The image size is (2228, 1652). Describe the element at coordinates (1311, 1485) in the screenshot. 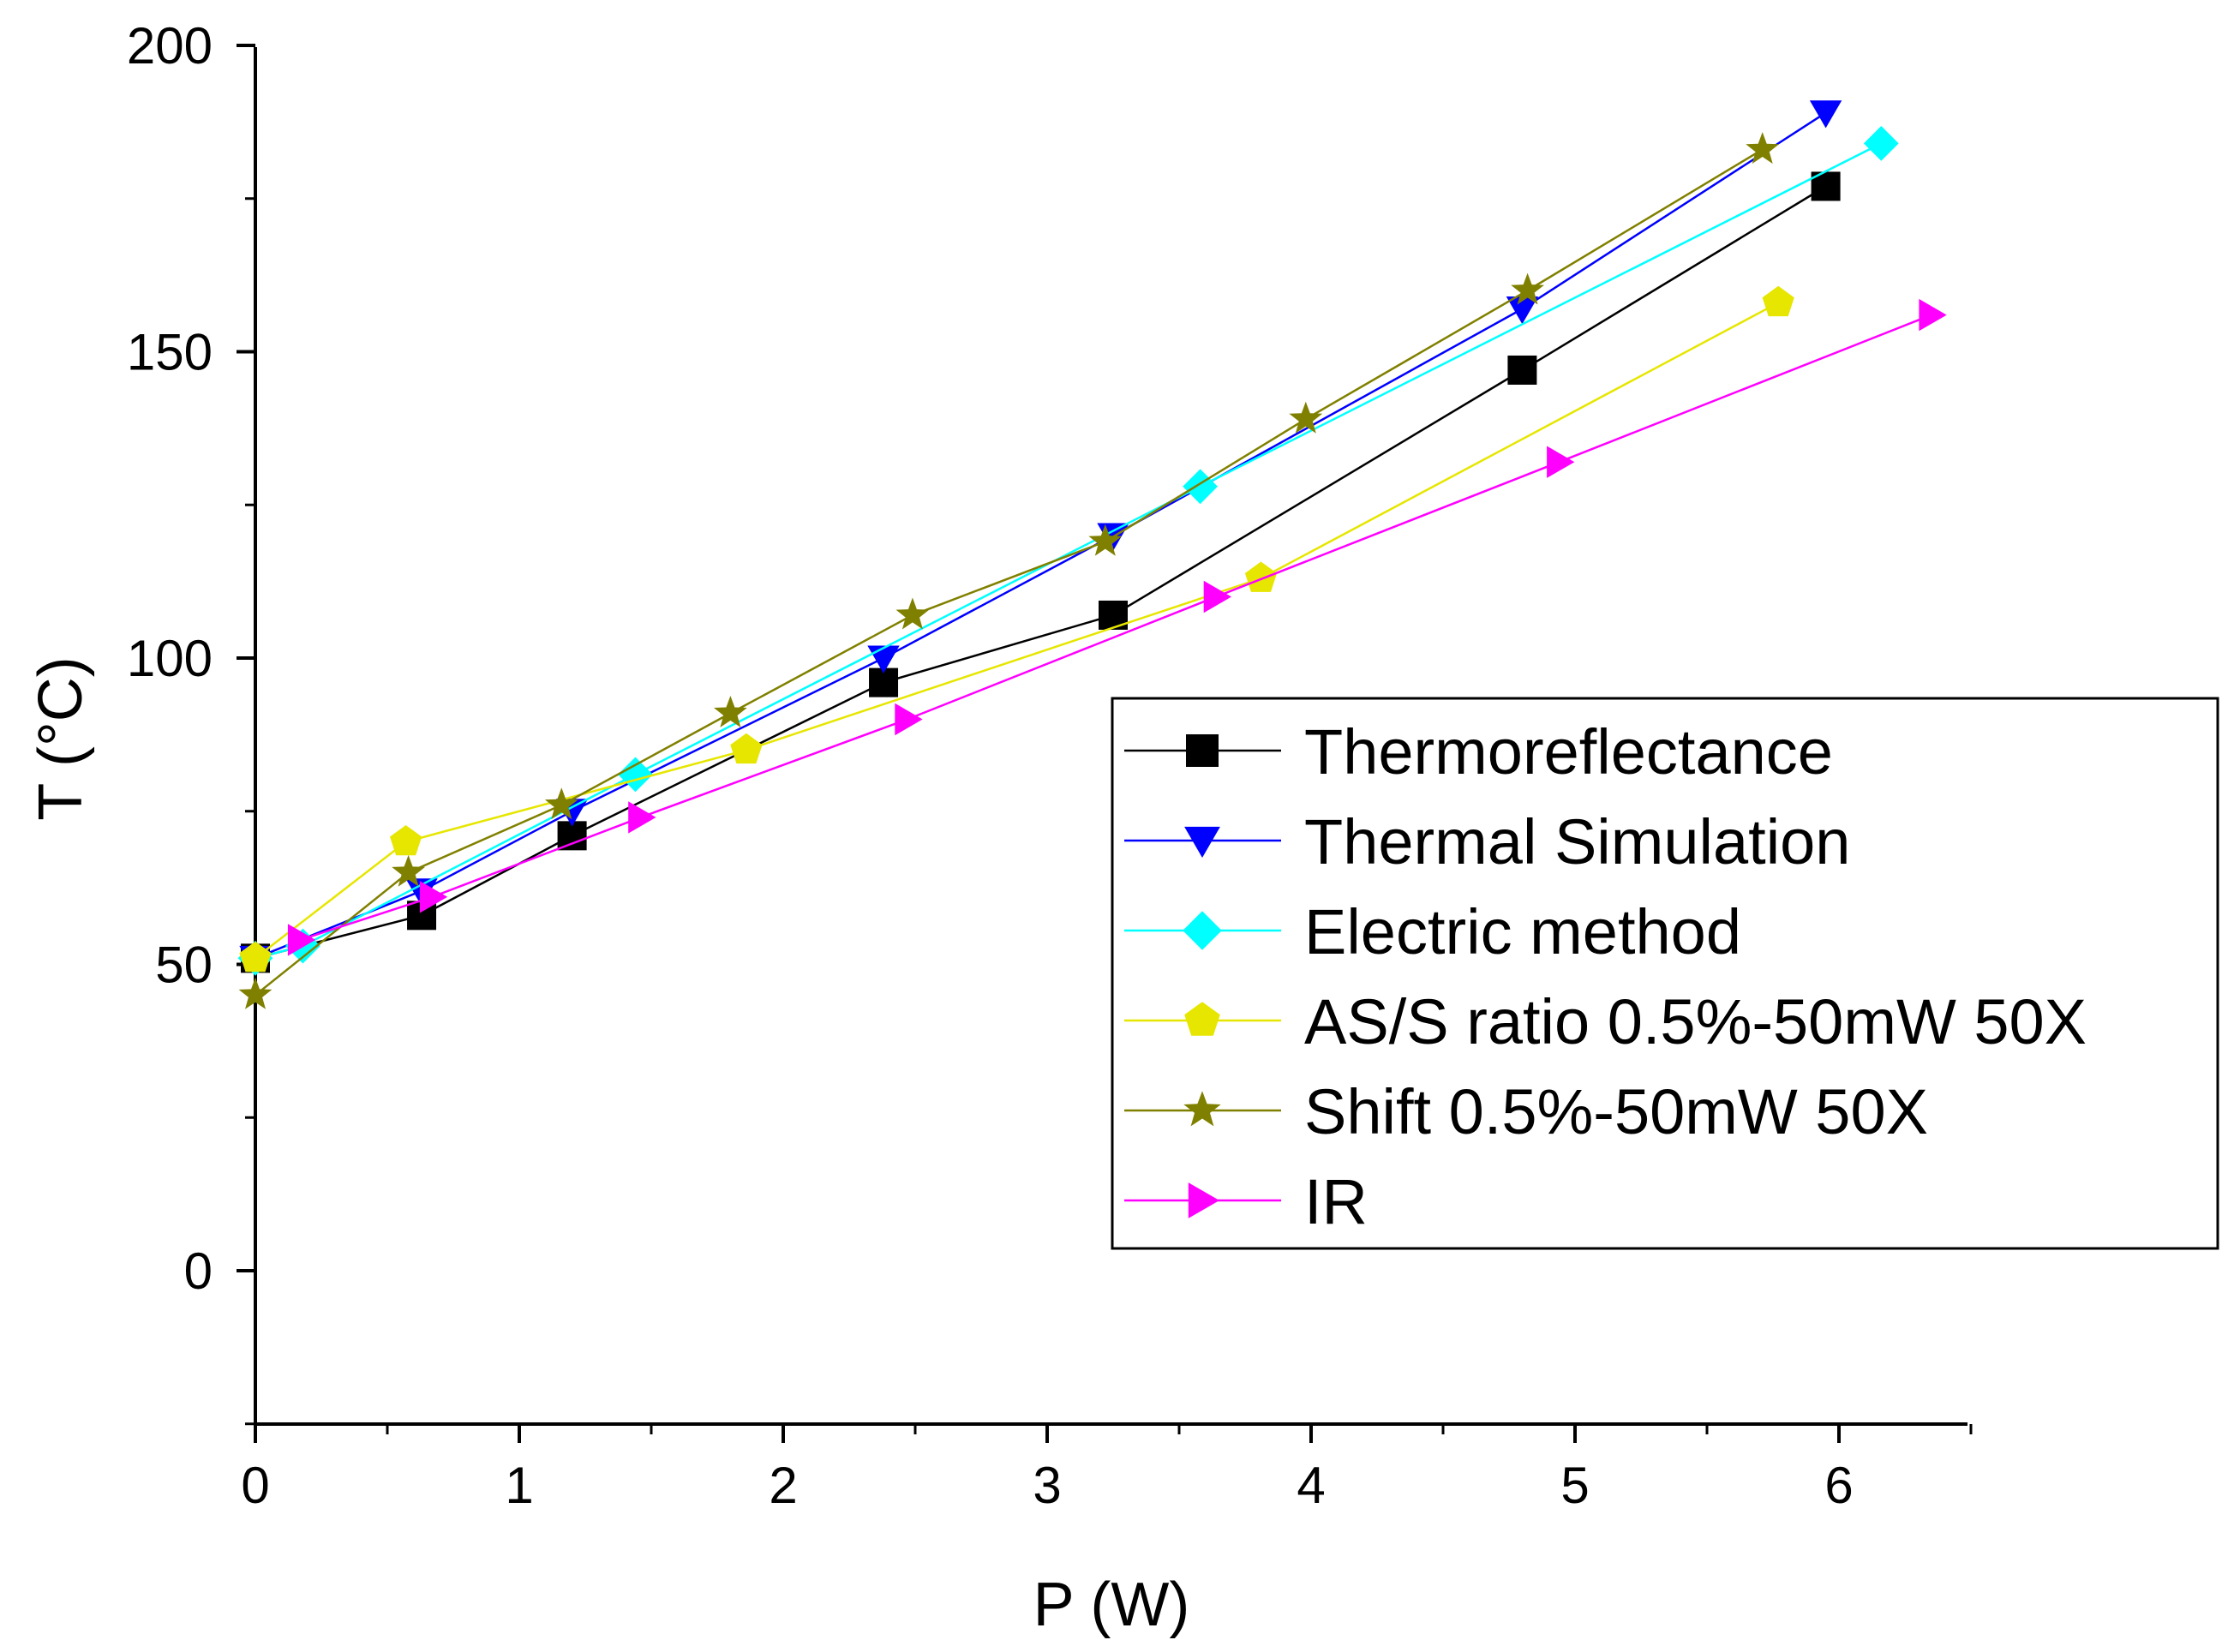

I see `x-tick-label: 4` at that location.